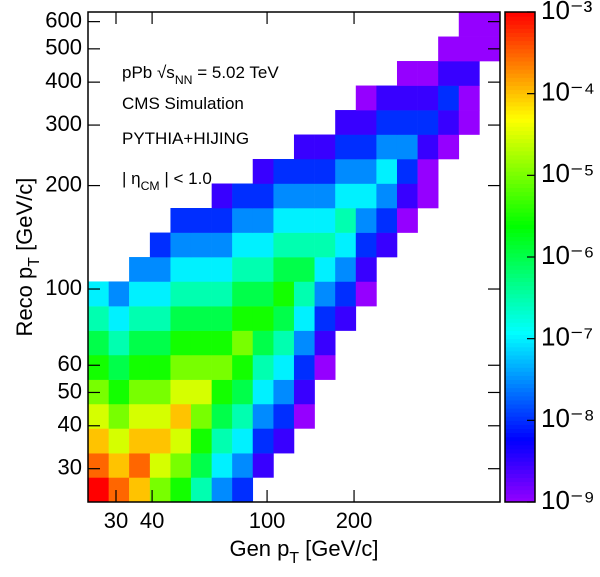 The height and width of the screenshot is (577, 600). What do you see at coordinates (150, 186) in the screenshot?
I see `annotation-part: CM` at bounding box center [150, 186].